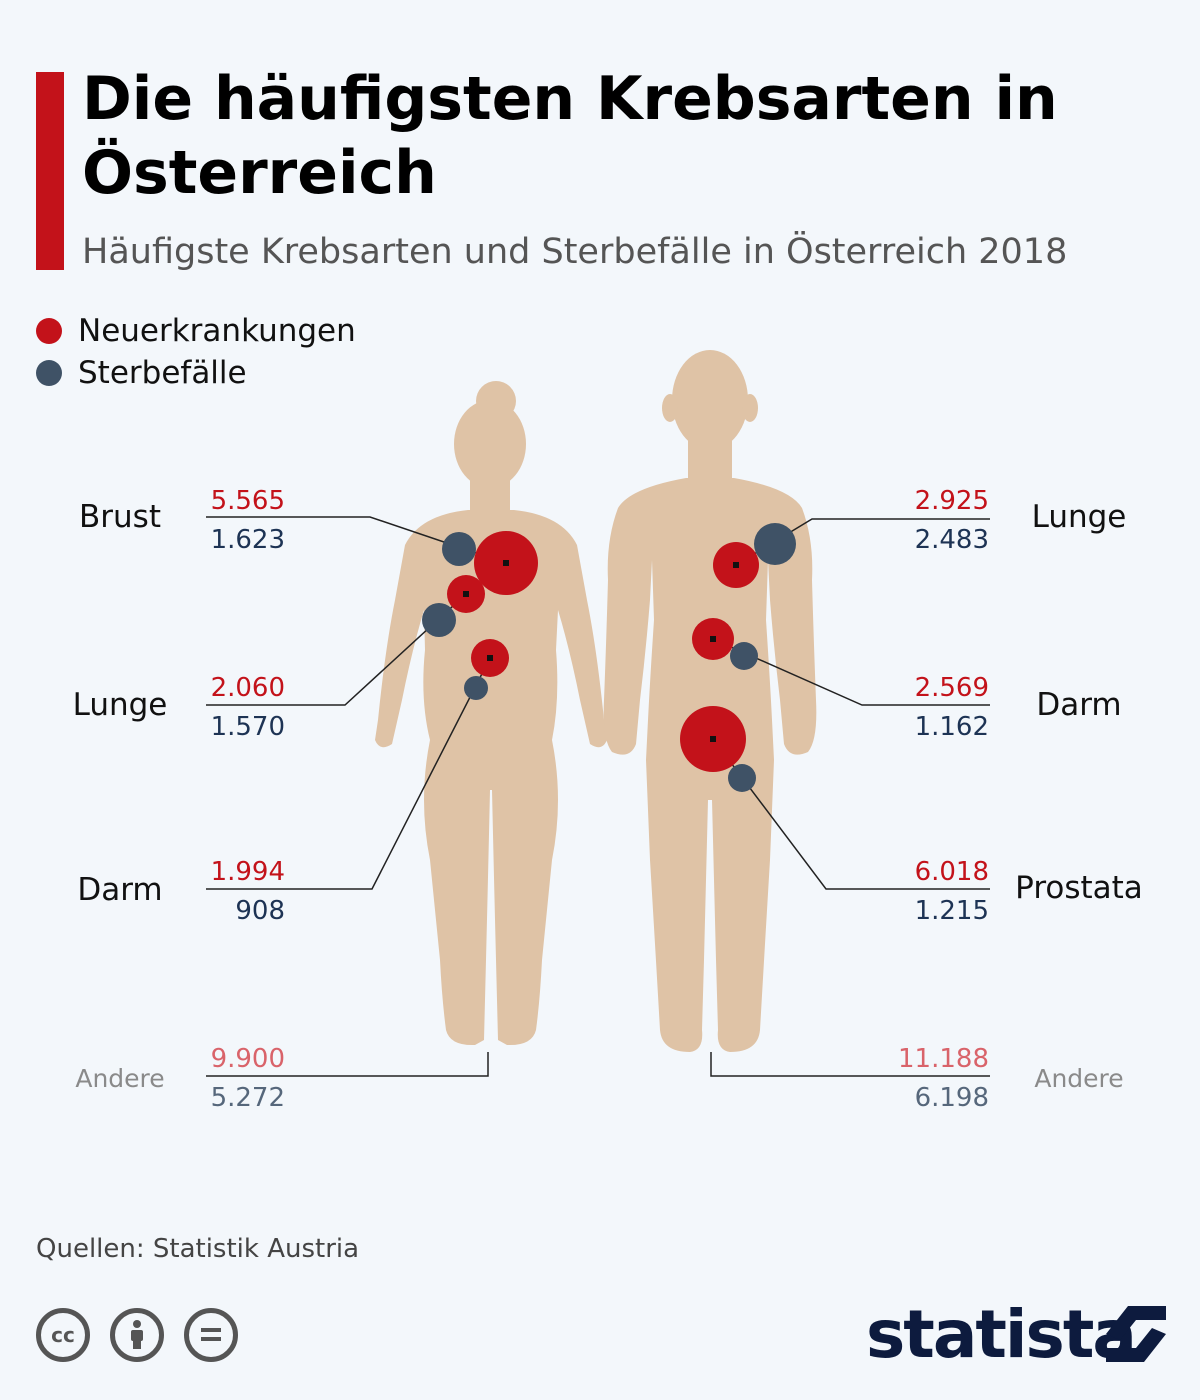  Describe the element at coordinates (459, 549) in the screenshot. I see `bubble-deaths-brust` at that location.